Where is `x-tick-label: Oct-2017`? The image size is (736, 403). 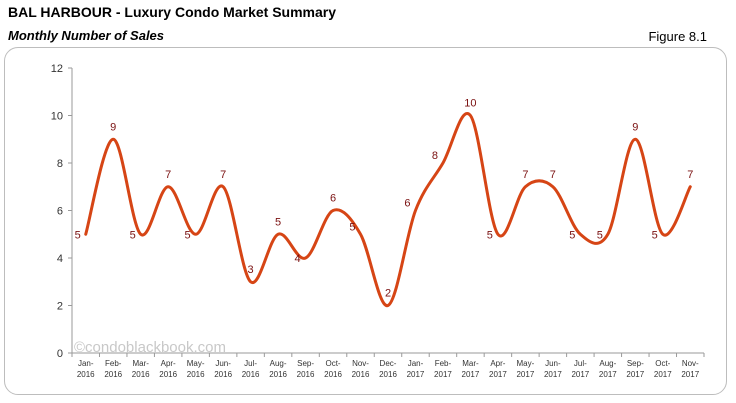
x-tick-label: Oct-2017 is located at coordinates (663, 369).